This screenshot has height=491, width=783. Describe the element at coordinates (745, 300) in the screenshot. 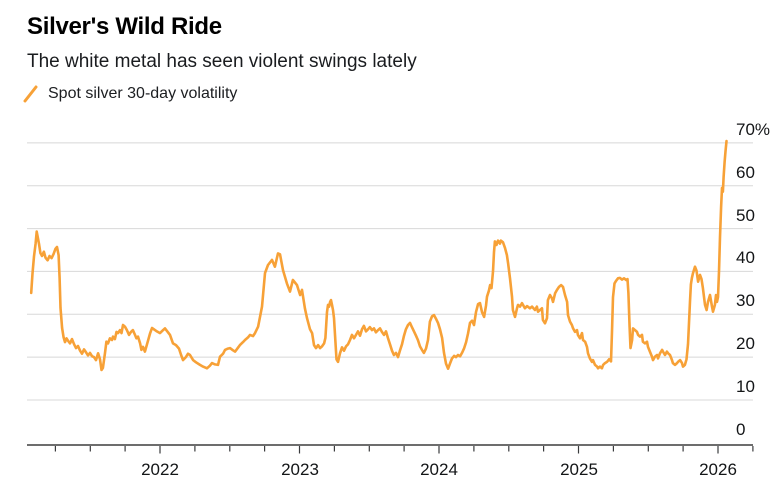

I see `y-axis-label: 30` at that location.